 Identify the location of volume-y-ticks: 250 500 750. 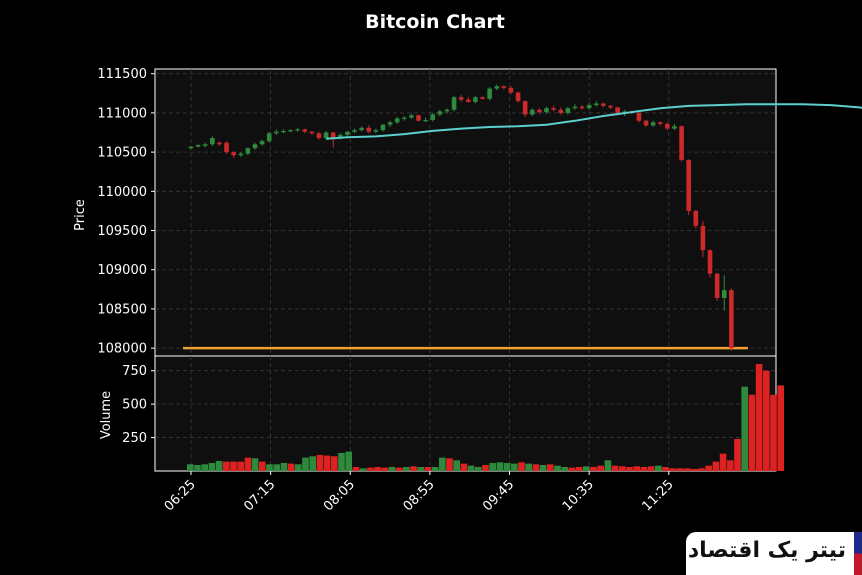
(138, 405).